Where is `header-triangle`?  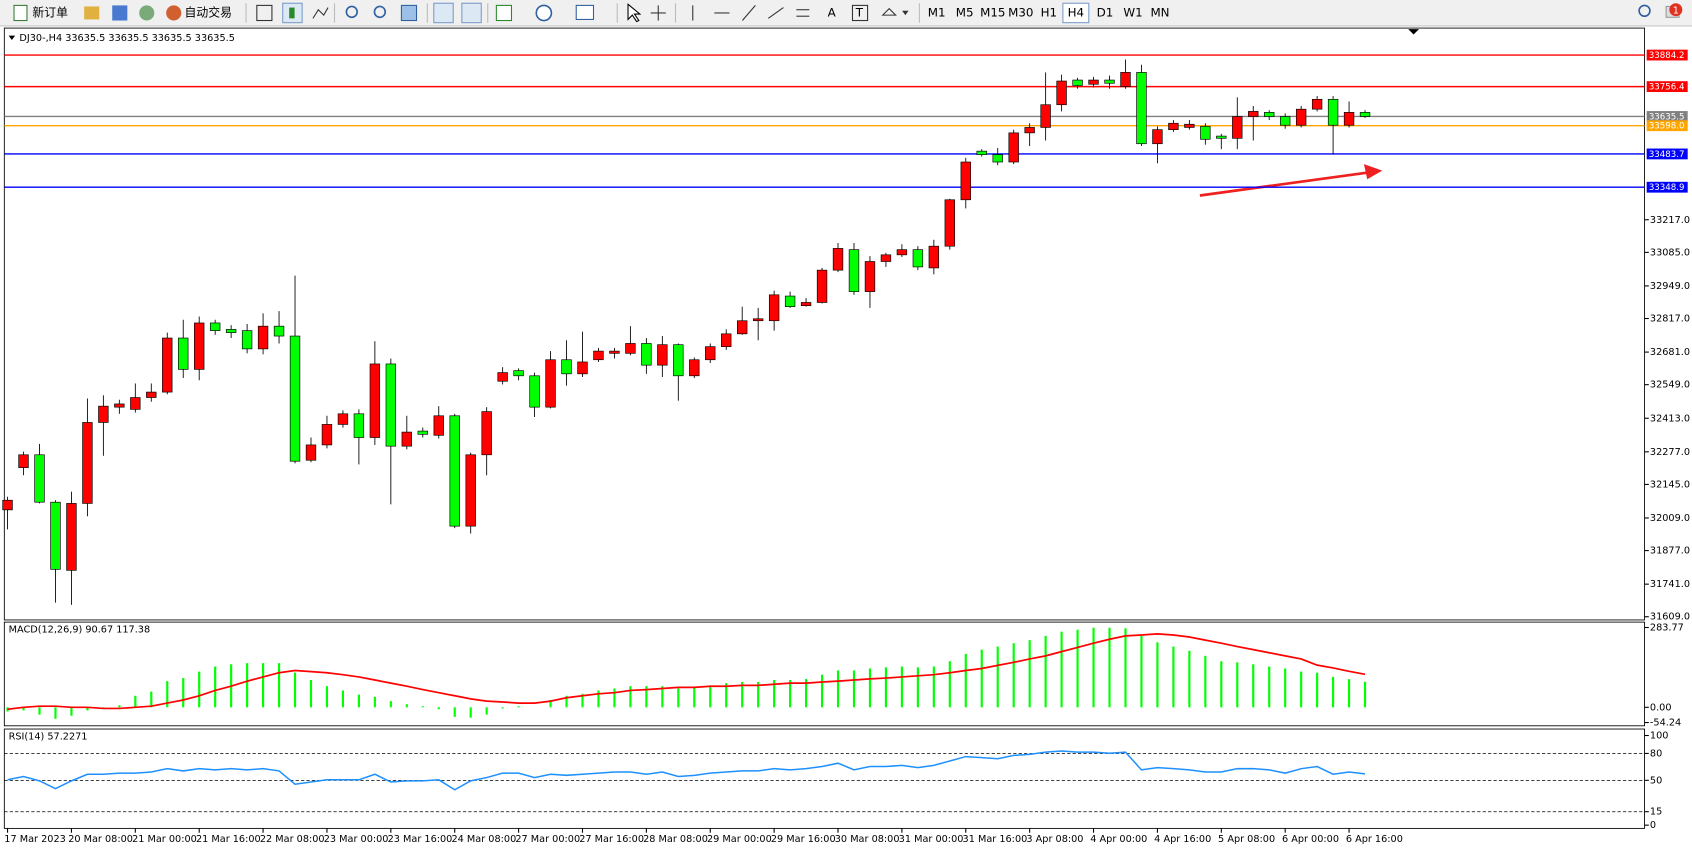
header-triangle is located at coordinates (12, 37).